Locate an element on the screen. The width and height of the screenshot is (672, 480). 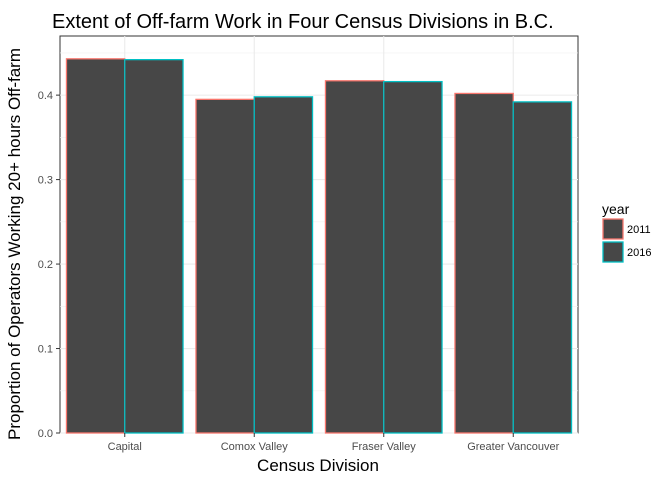
x-tick-label: Capital is located at coordinates (125, 447).